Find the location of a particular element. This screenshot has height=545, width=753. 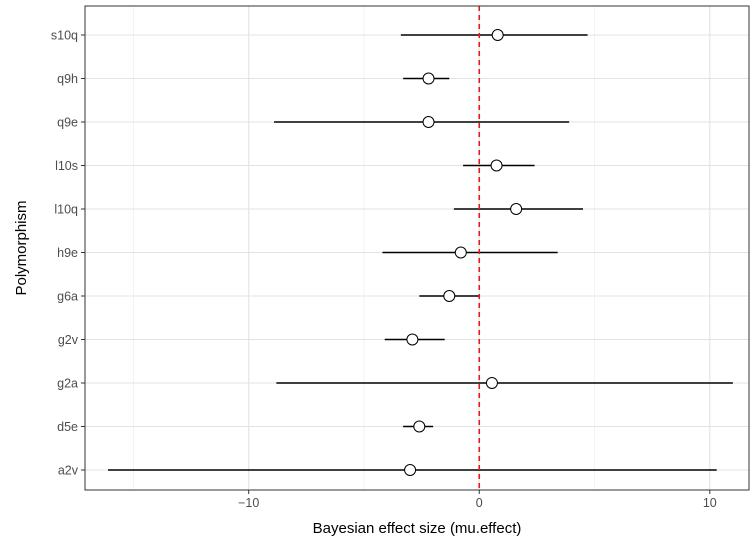

point-g2a is located at coordinates (491, 383).